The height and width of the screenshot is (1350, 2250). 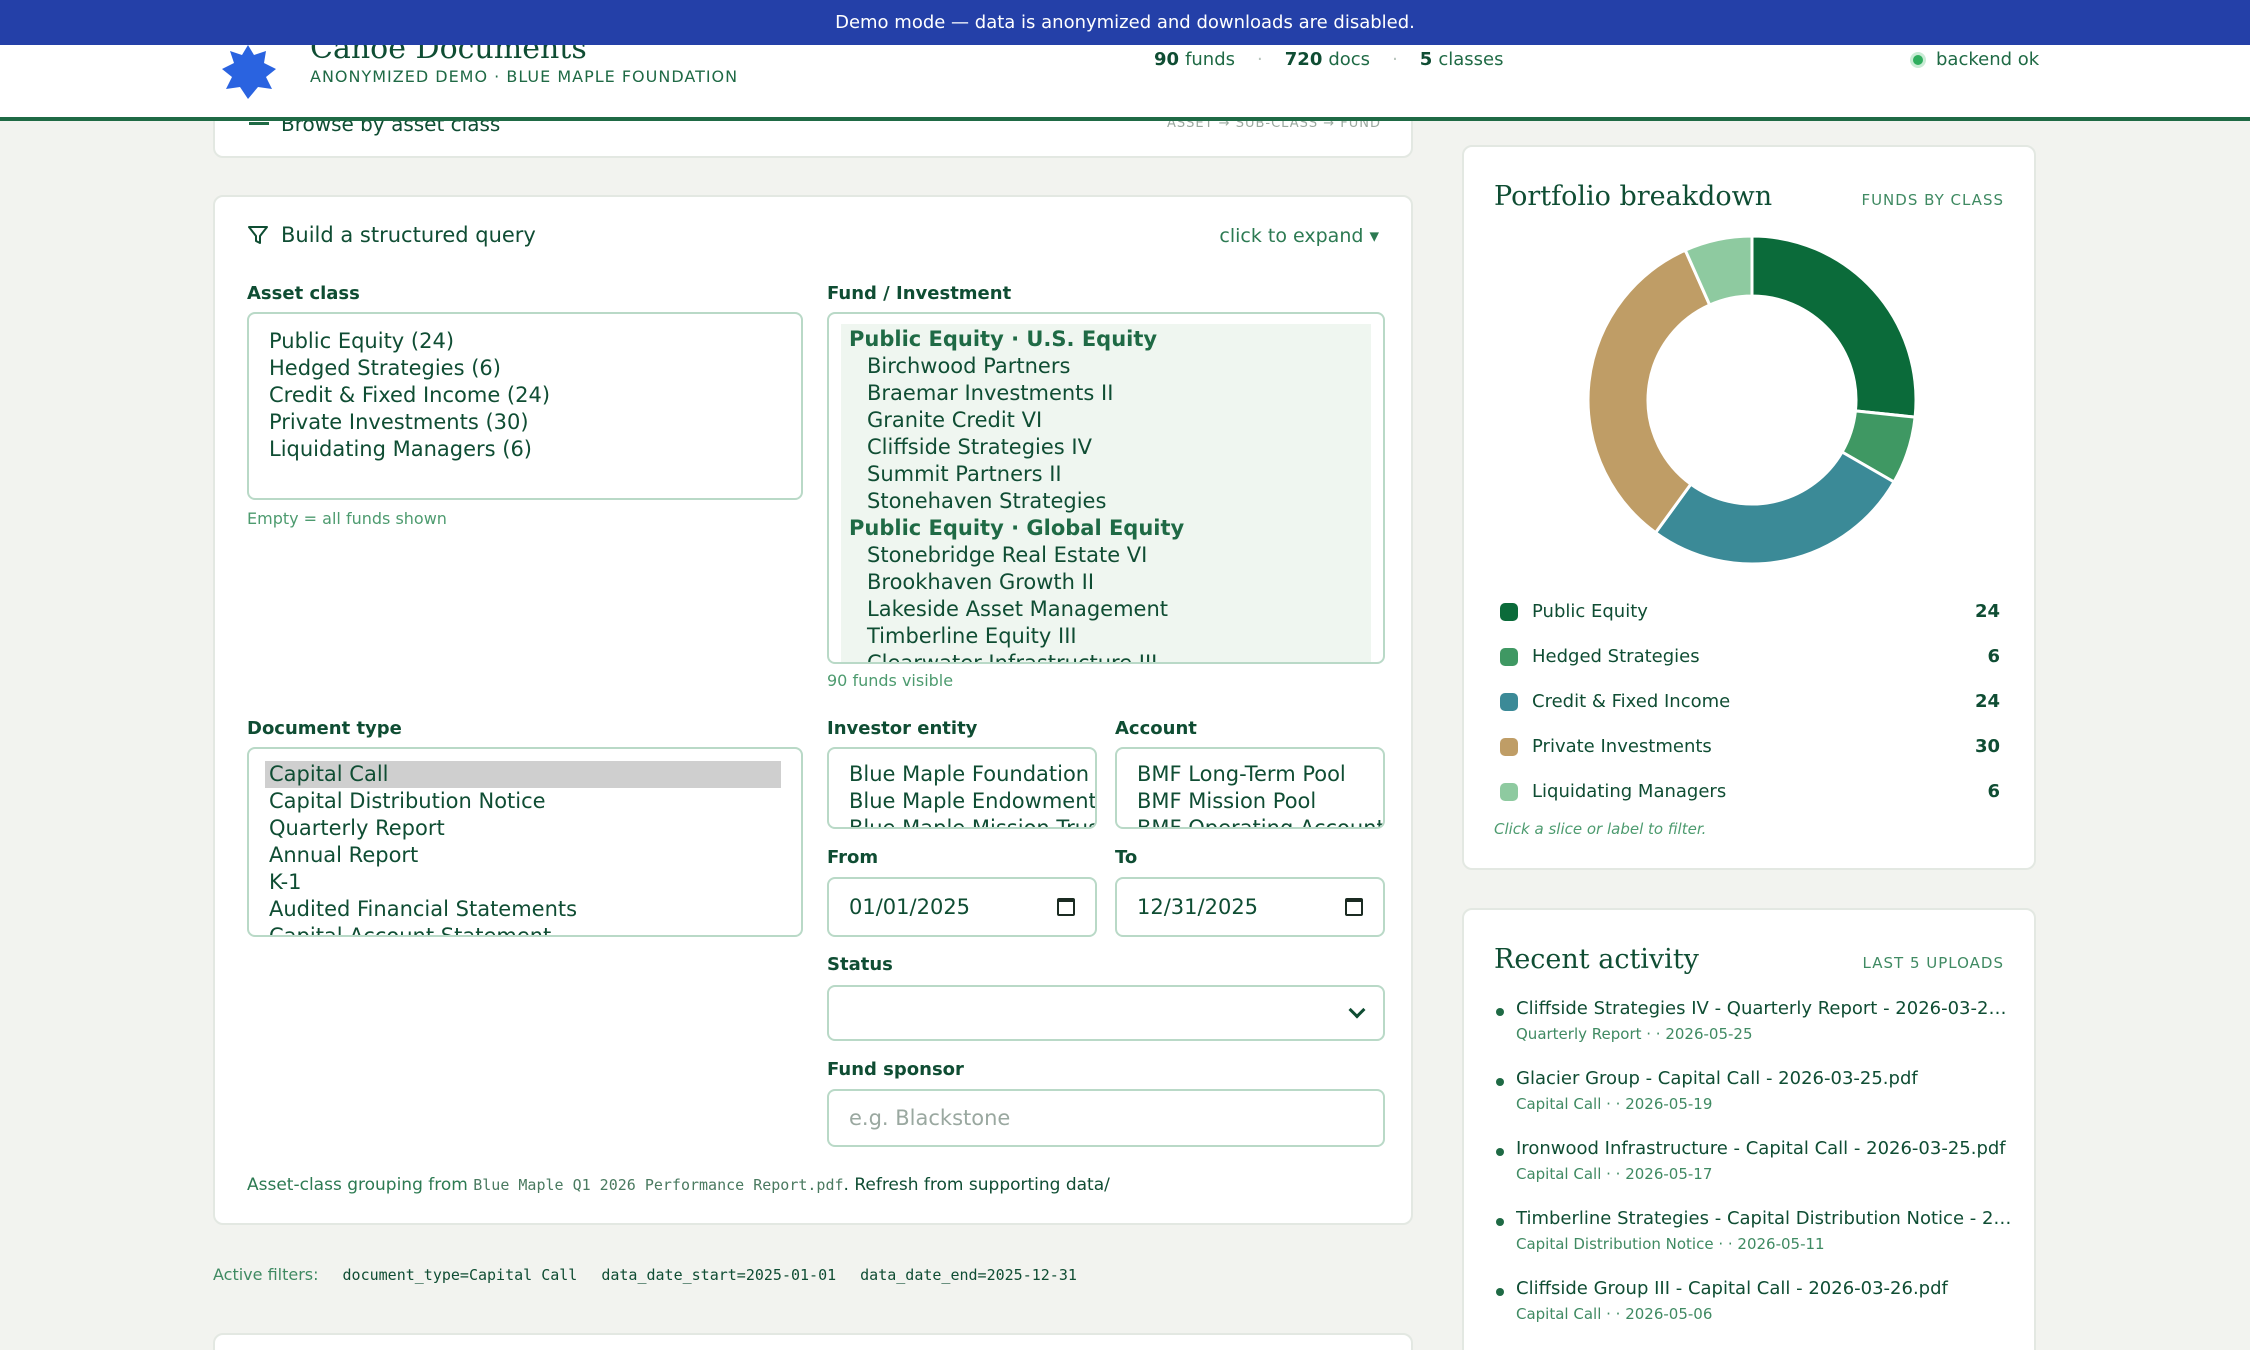 What do you see at coordinates (1633, 196) in the screenshot?
I see `portfolio-title: Portfolio breakdown` at bounding box center [1633, 196].